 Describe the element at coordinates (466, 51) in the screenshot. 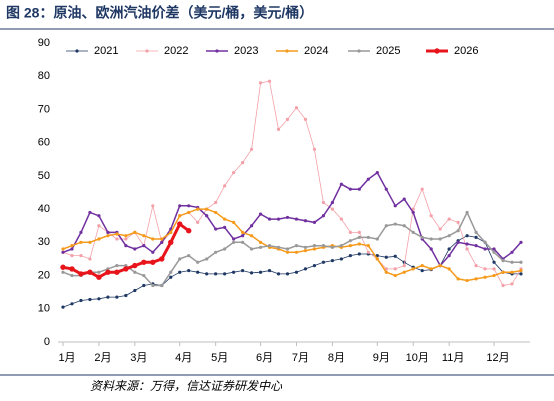

I see `legend-label: 2026` at that location.